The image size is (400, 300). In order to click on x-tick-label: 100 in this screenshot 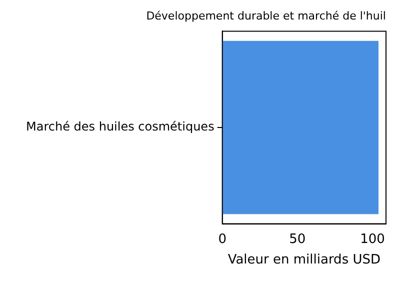, I will do `click(372, 239)`.